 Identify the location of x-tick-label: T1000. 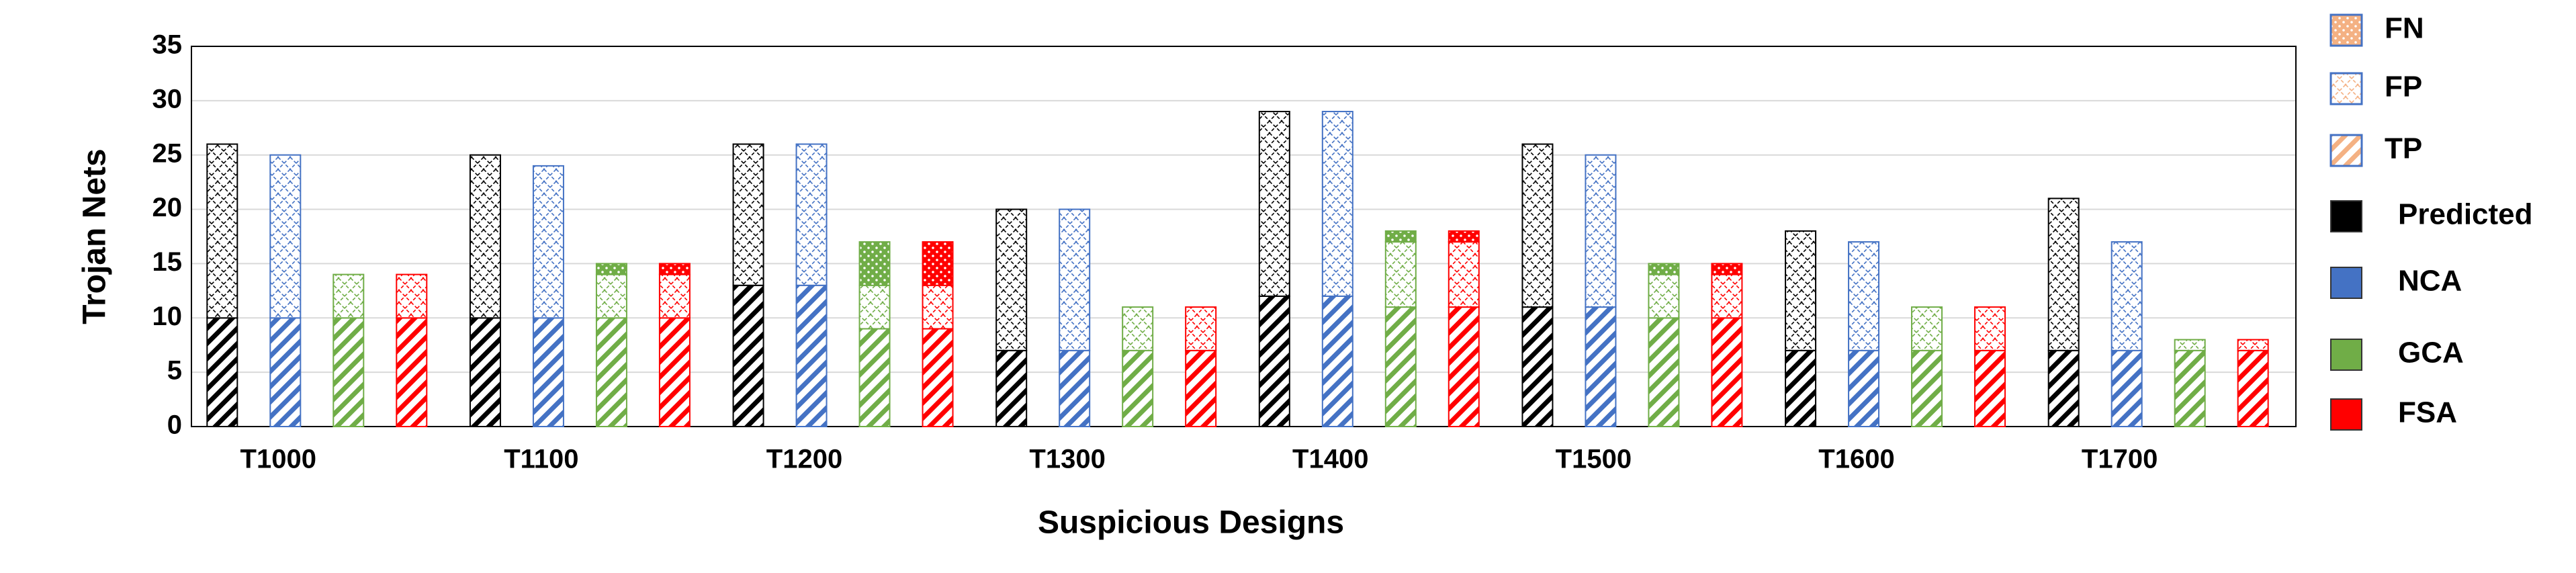
(278, 460).